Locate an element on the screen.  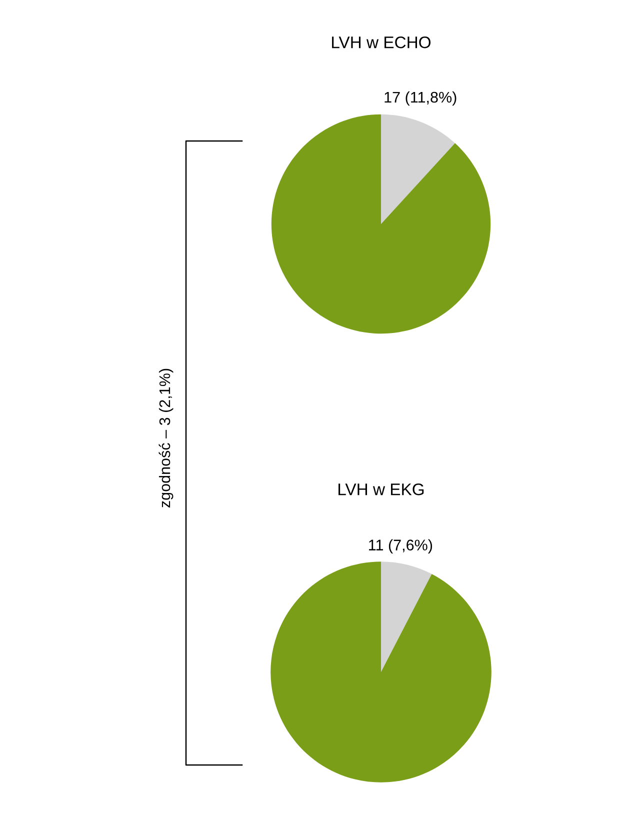
data-label: 11 (7,6%) is located at coordinates (400, 546).